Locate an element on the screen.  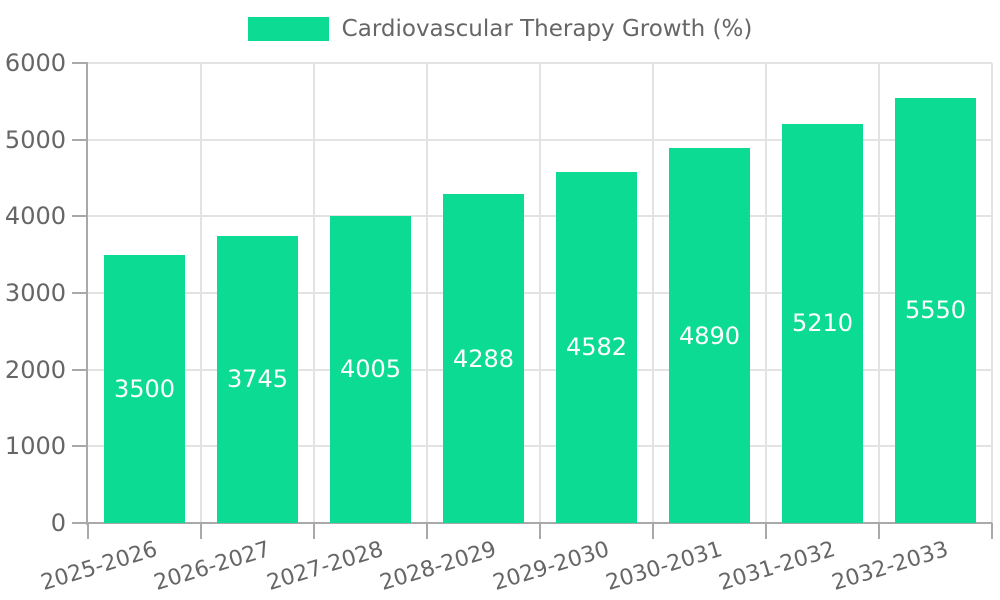
bar-2025-2026 is located at coordinates (144, 388).